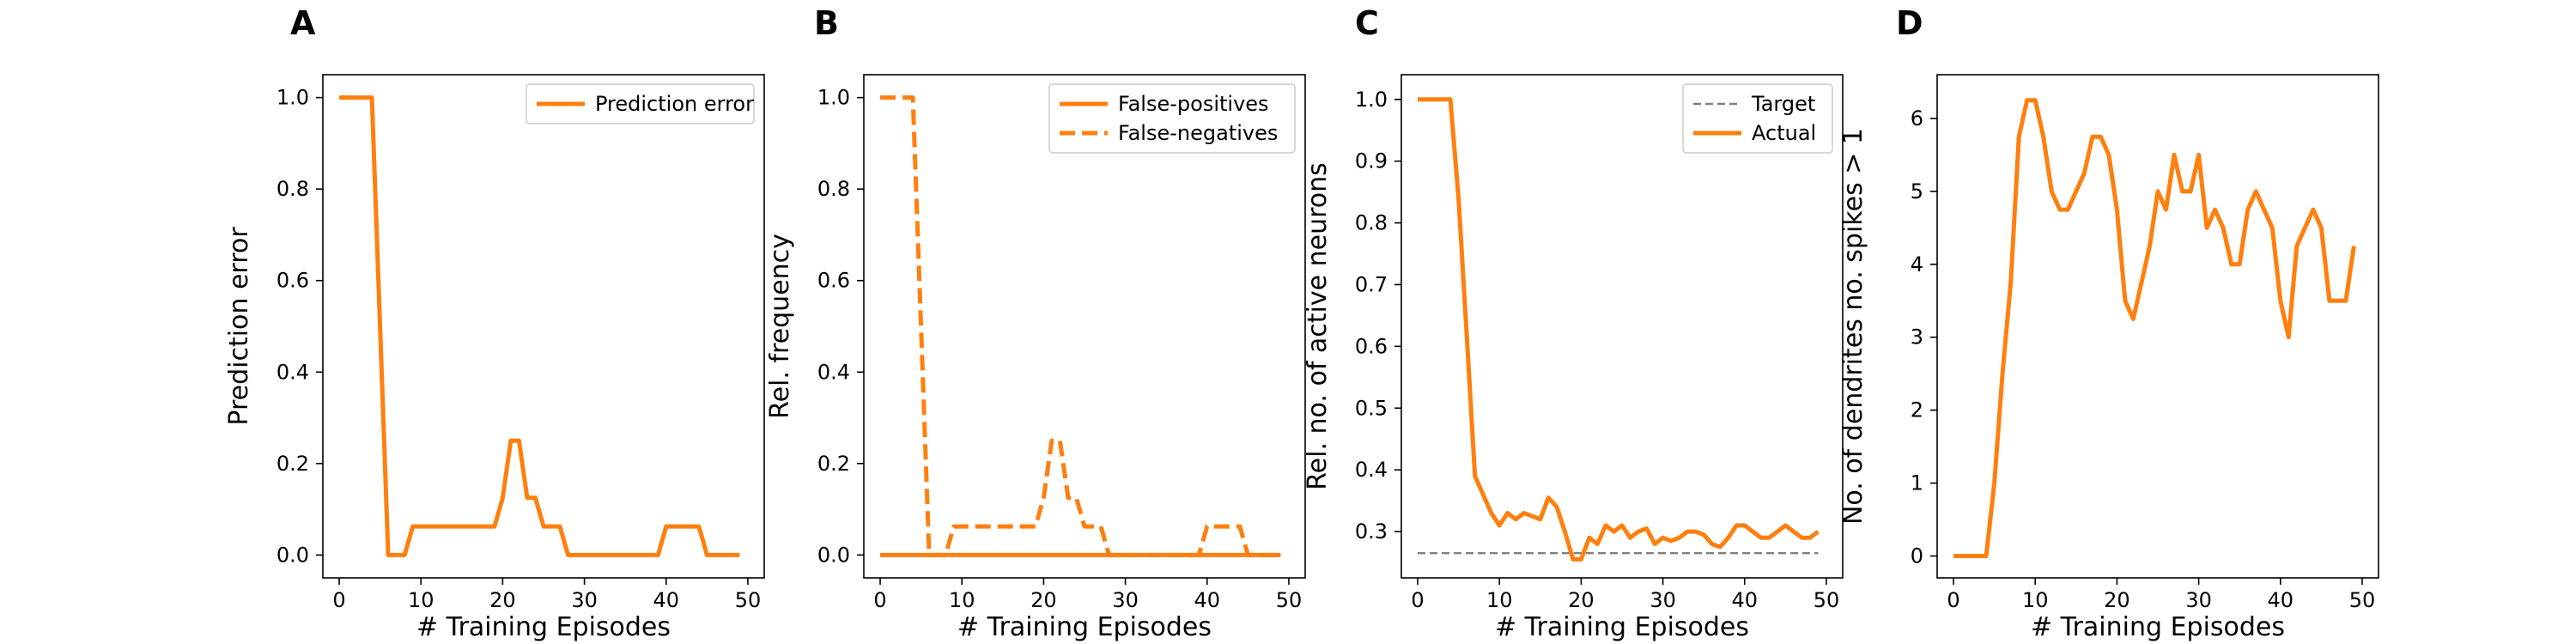  I want to click on legend-label: False-positives, so click(1193, 104).